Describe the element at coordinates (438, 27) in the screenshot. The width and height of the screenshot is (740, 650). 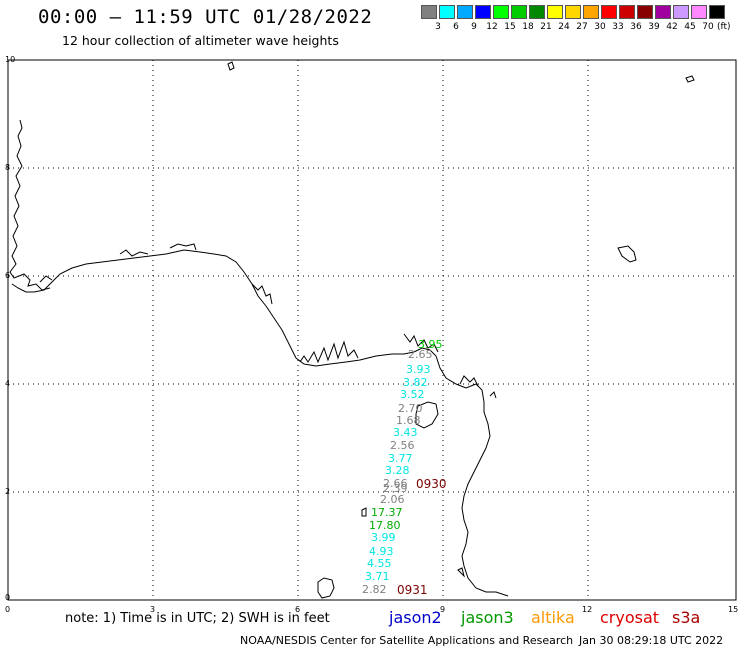
I see `legend-label: 3` at that location.